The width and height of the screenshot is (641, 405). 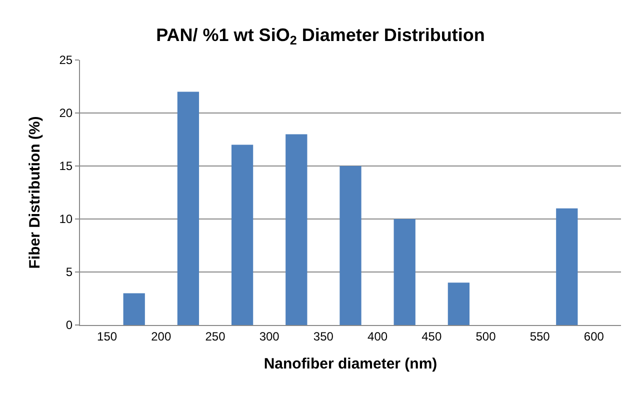 I want to click on x-axis-title: Nanofiber diameter (nm), so click(x=351, y=363).